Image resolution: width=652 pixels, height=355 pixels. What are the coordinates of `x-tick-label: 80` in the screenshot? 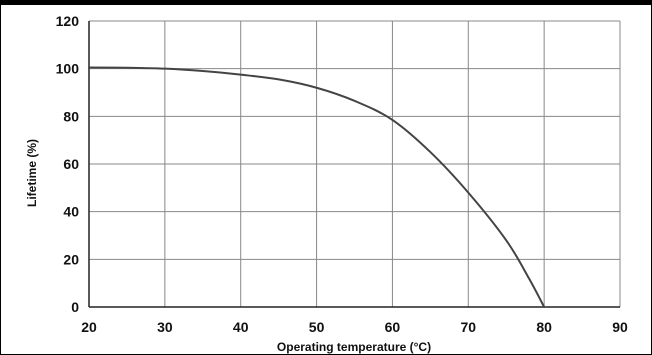 It's located at (544, 327).